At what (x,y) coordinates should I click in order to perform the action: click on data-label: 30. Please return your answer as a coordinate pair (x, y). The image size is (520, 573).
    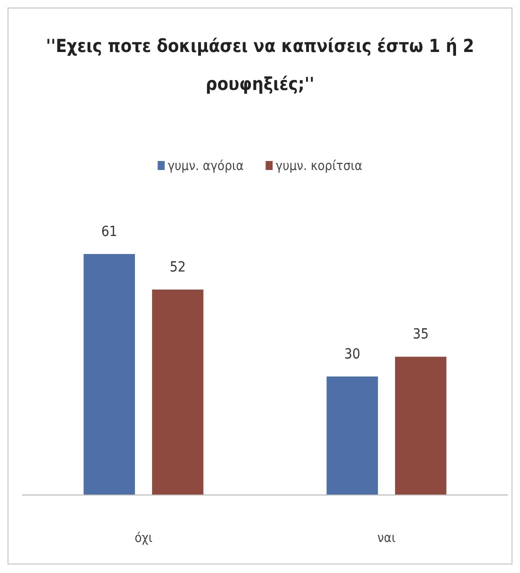
    Looking at the image, I should click on (352, 354).